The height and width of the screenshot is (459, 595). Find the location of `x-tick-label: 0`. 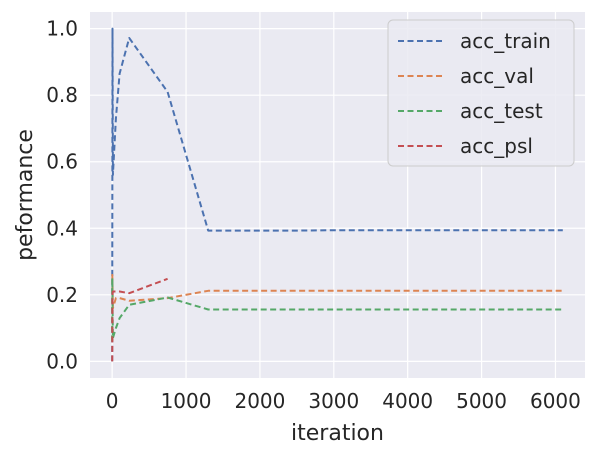

x-tick-label: 0 is located at coordinates (112, 401).